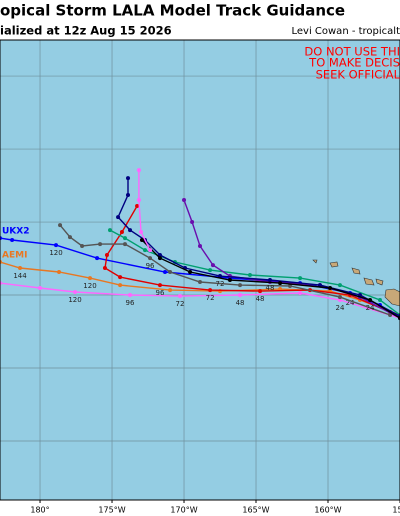 The height and width of the screenshot is (516, 400). Describe the element at coordinates (396, 510) in the screenshot. I see `x-tick-label: 155` at that location.